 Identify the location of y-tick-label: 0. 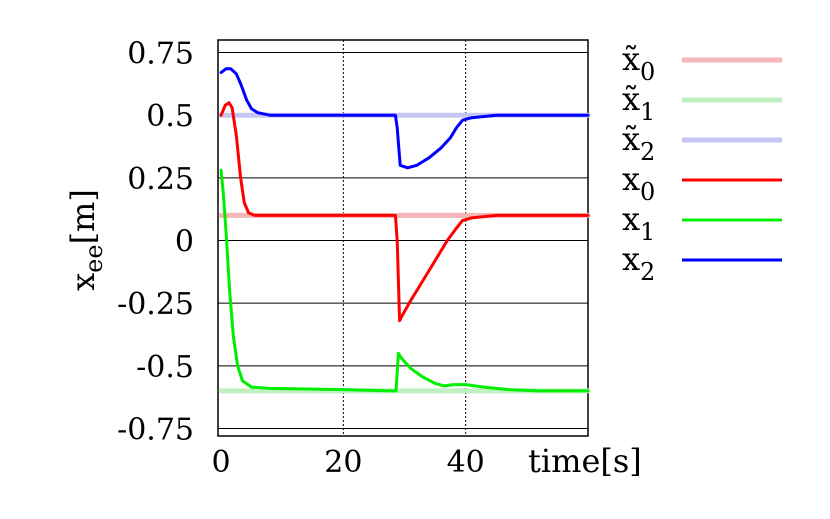
(184, 242).